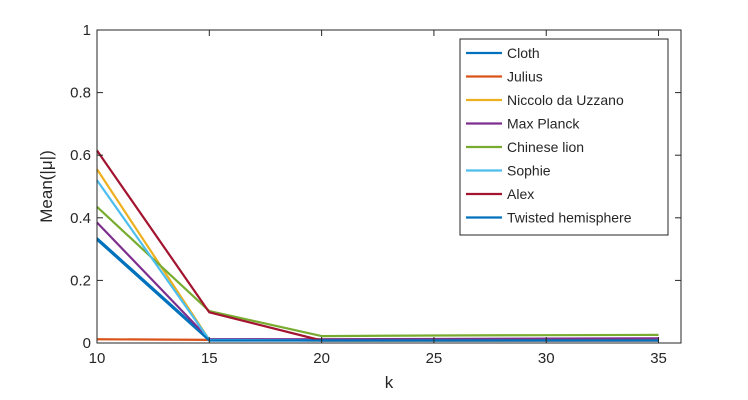 The image size is (748, 400). What do you see at coordinates (87, 343) in the screenshot?
I see `y-tick-label: 0` at bounding box center [87, 343].